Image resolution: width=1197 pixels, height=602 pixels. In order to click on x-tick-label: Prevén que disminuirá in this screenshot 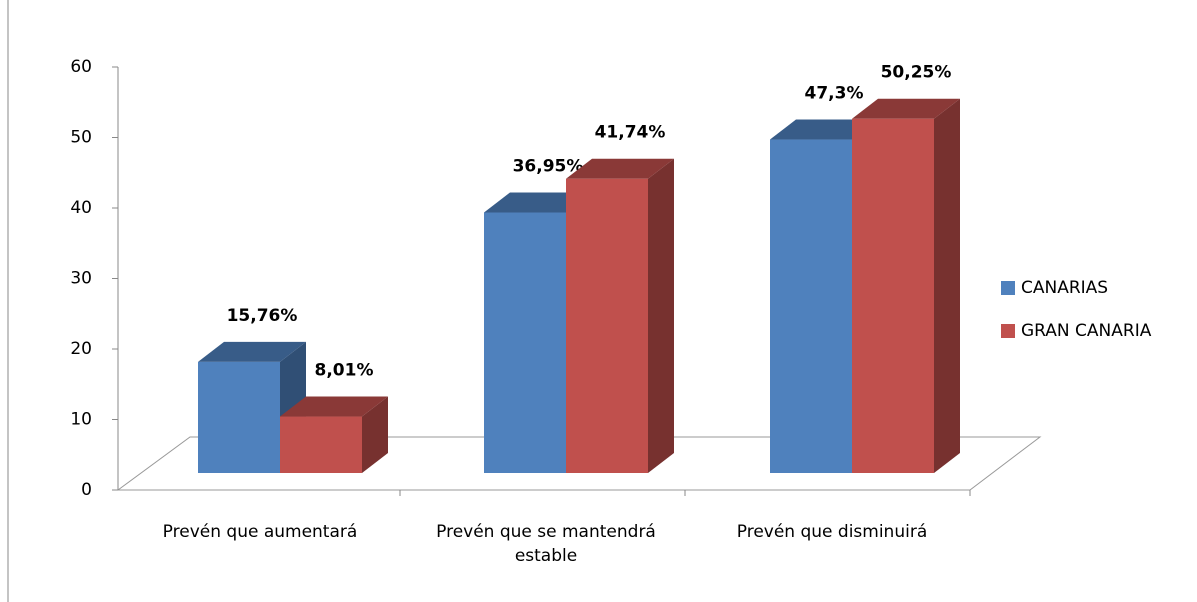, I will do `click(832, 532)`.